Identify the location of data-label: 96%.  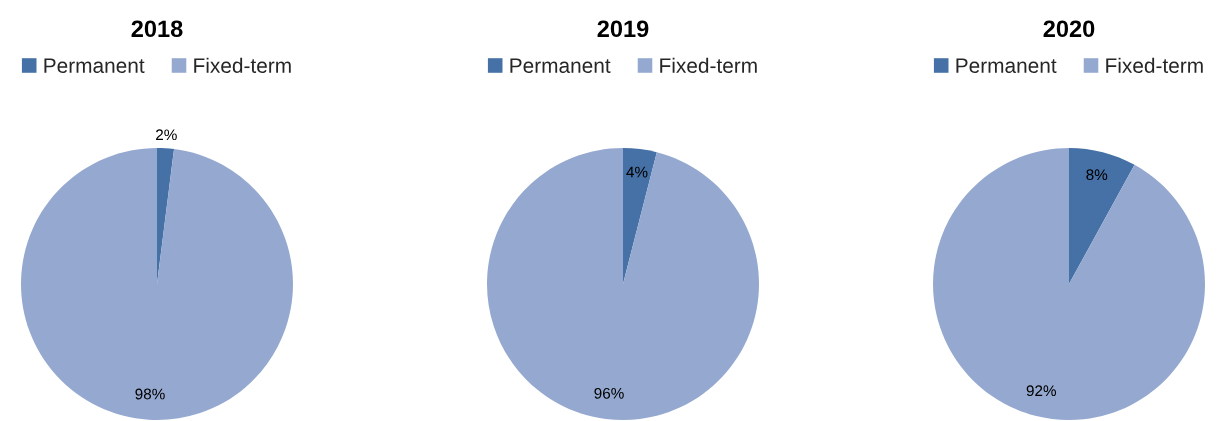
(609, 393).